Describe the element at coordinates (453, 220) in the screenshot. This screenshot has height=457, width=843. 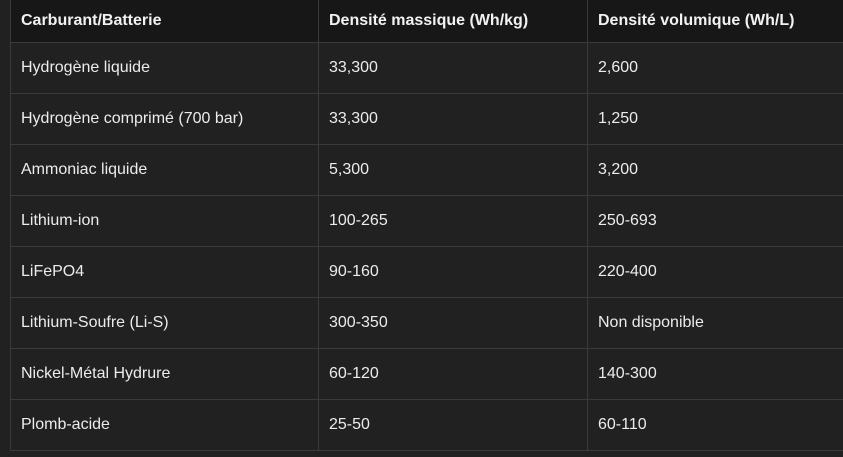
I see `cell-mass-density: 100-265` at that location.